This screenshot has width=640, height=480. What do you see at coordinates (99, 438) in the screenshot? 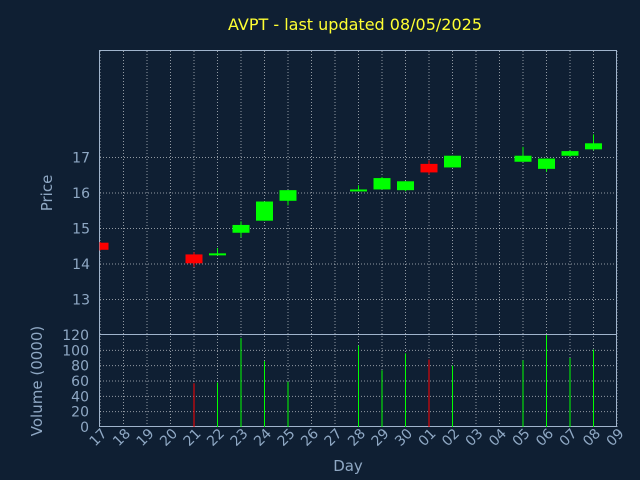
I see `x-tick-label: 17` at bounding box center [99, 438].